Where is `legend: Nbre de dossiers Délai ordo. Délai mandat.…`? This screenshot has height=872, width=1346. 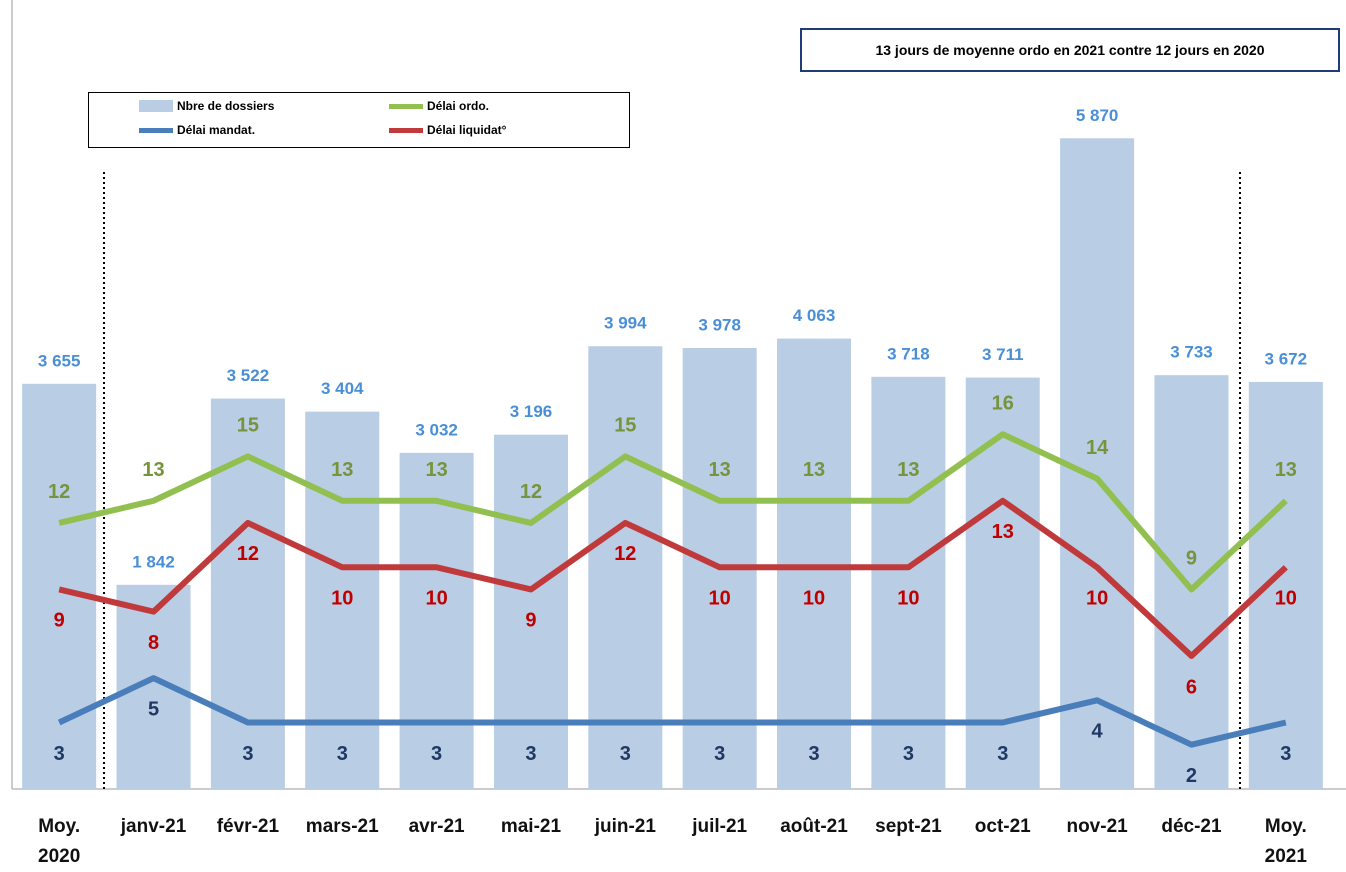
legend: Nbre de dossiers Délai ordo. Délai mandat.… is located at coordinates (359, 120).